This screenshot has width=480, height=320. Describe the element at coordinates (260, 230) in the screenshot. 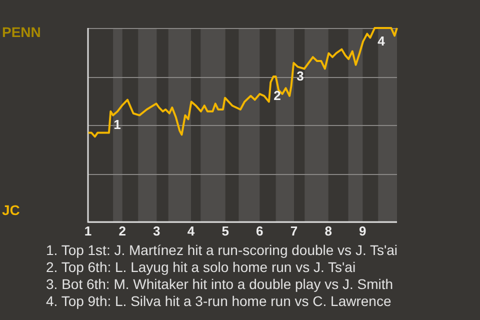

I see `x-tick-label: 6` at that location.